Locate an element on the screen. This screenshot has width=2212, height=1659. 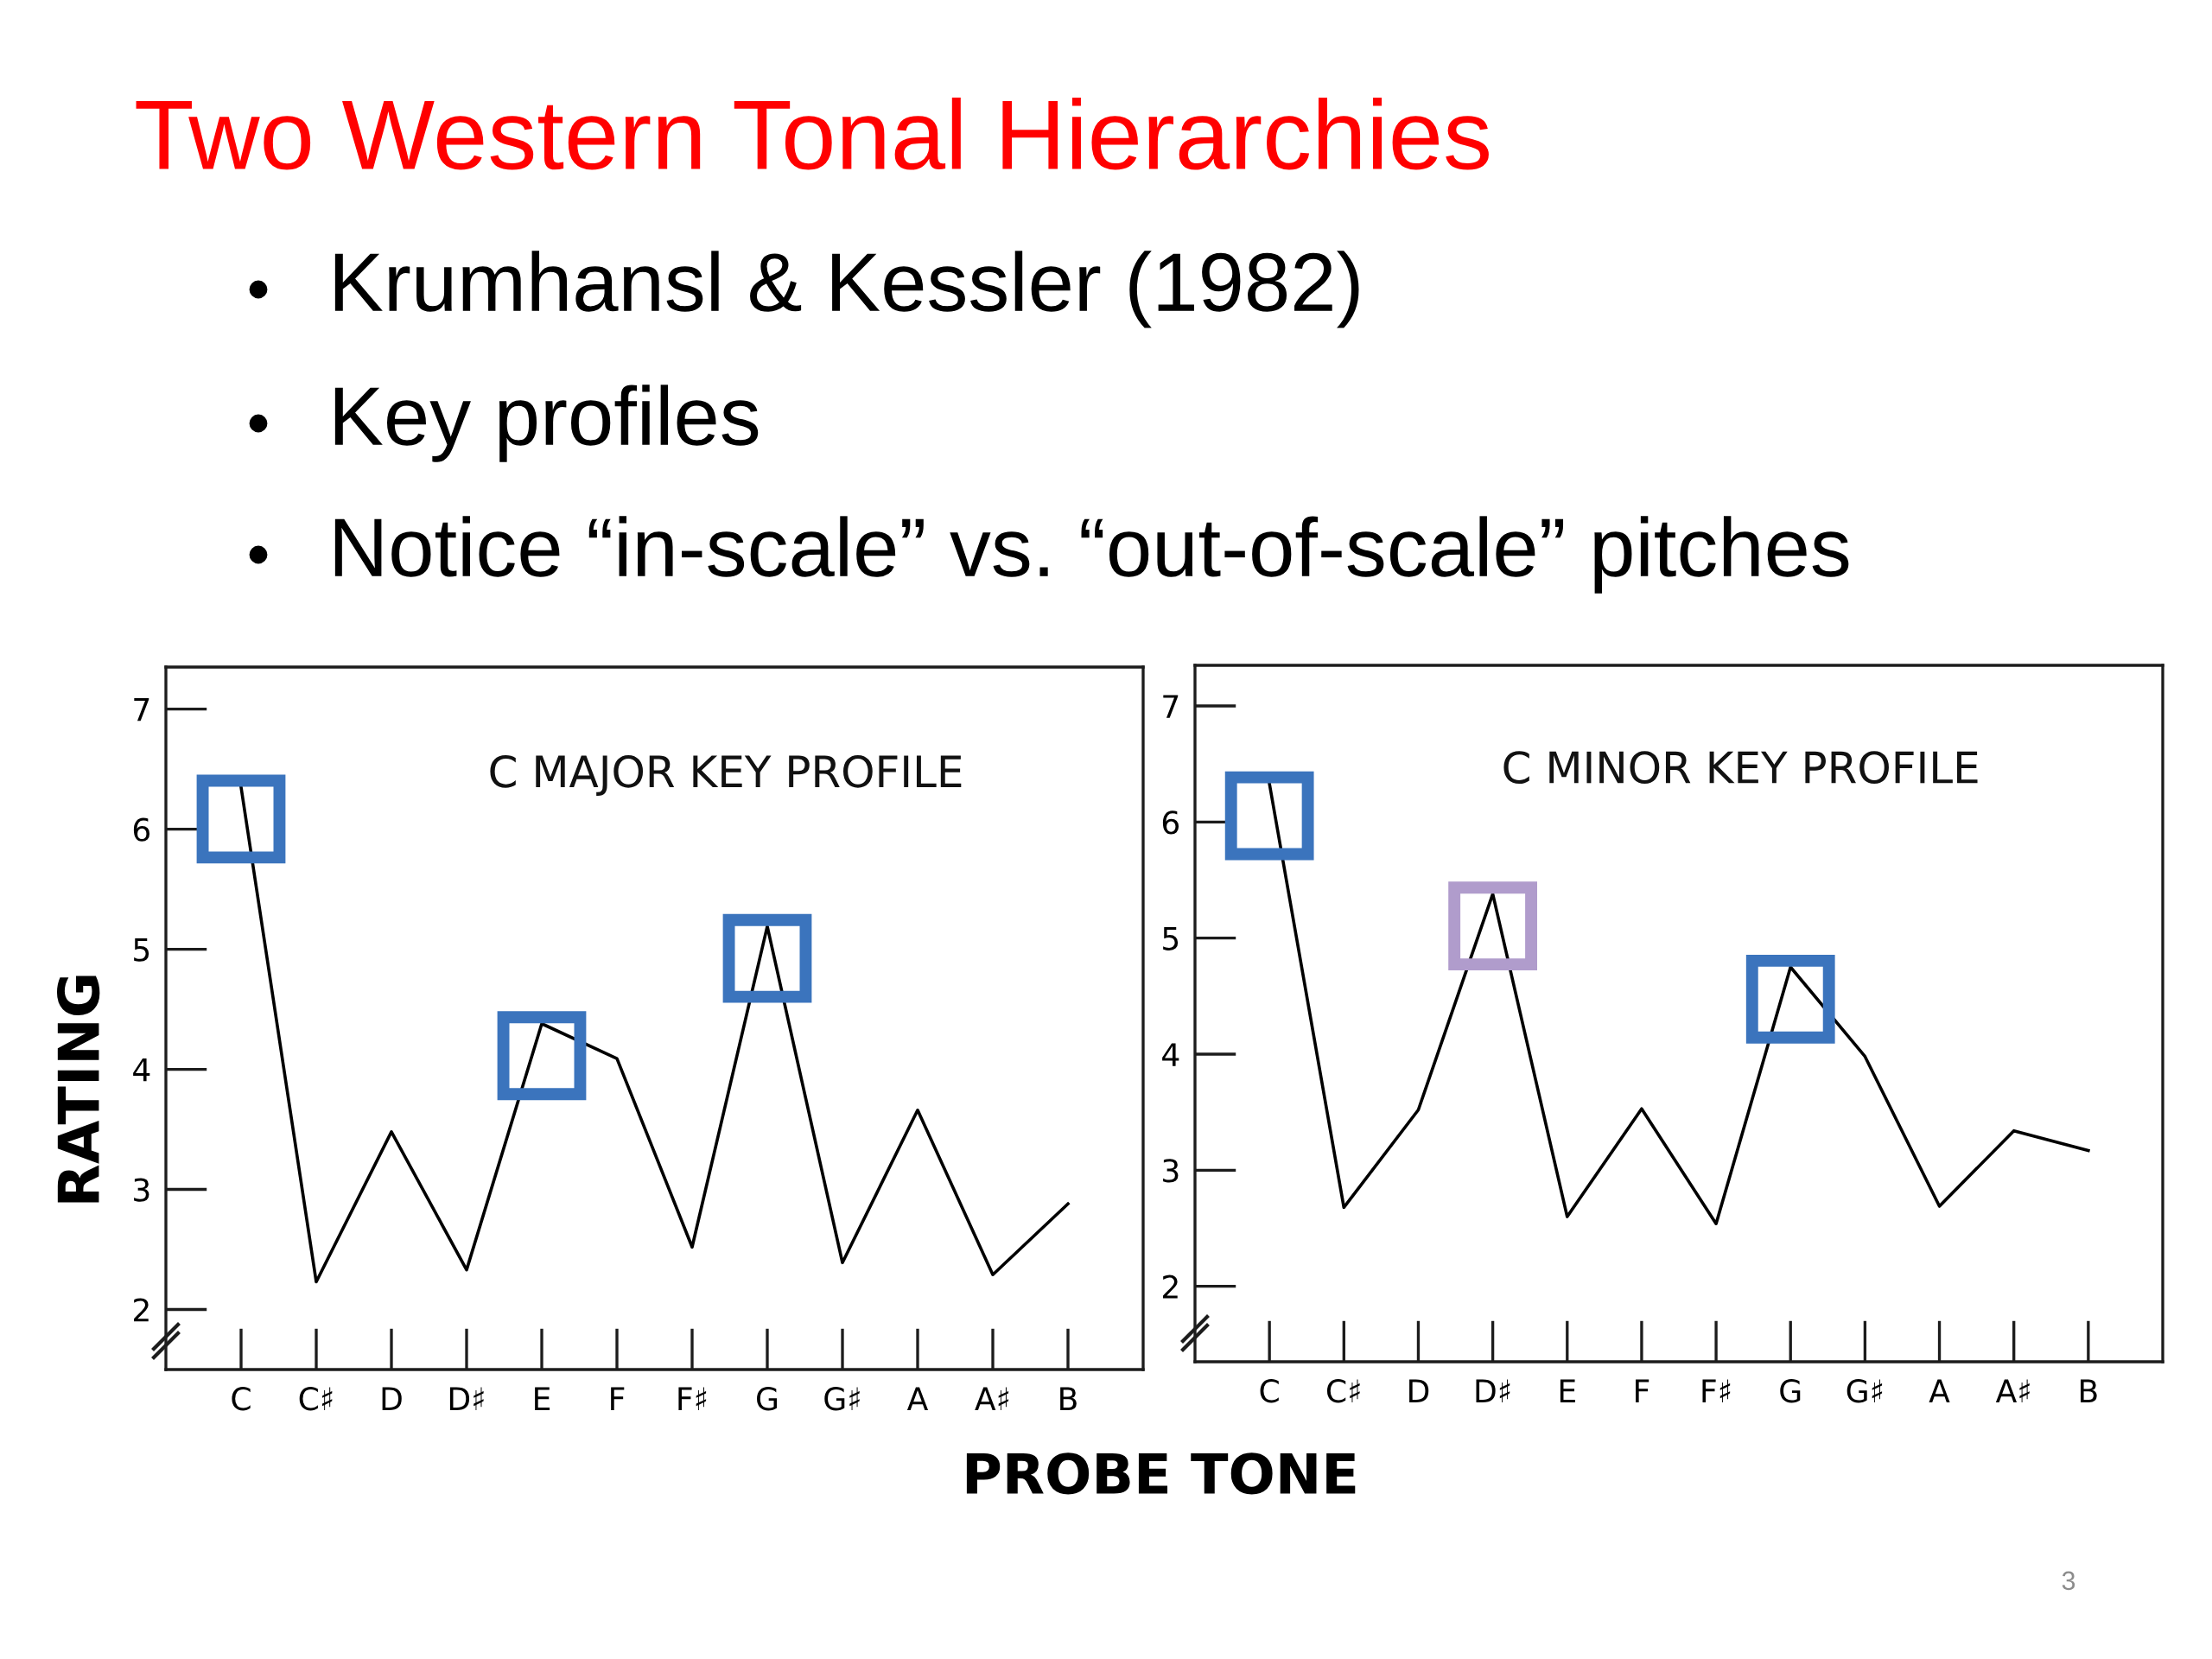
text: C MAJOR KEY PROFILE is located at coordinates (726, 775).